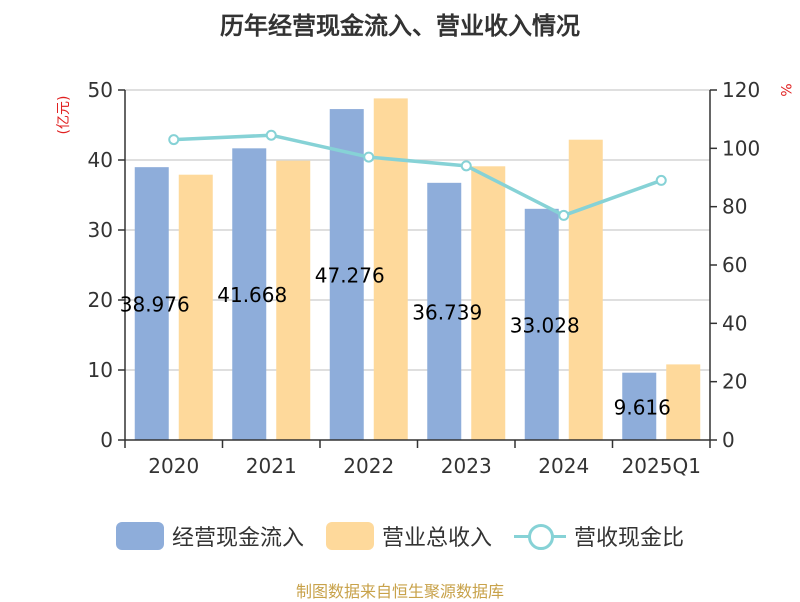  Describe the element at coordinates (545, 325) in the screenshot. I see `data-label: 33.028` at that location.